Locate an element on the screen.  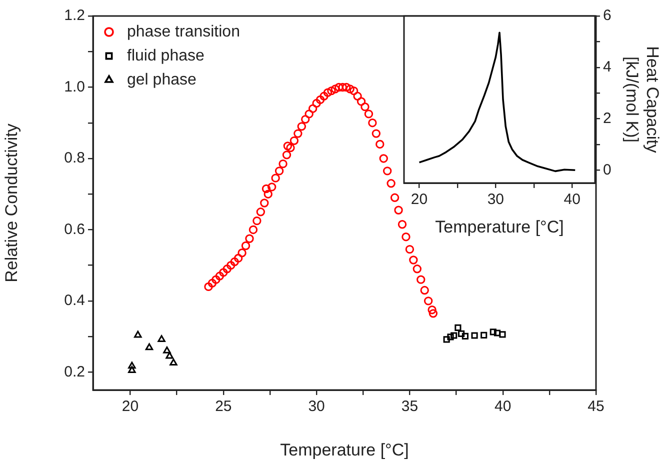
x-tick-label: 35 is located at coordinates (409, 407).